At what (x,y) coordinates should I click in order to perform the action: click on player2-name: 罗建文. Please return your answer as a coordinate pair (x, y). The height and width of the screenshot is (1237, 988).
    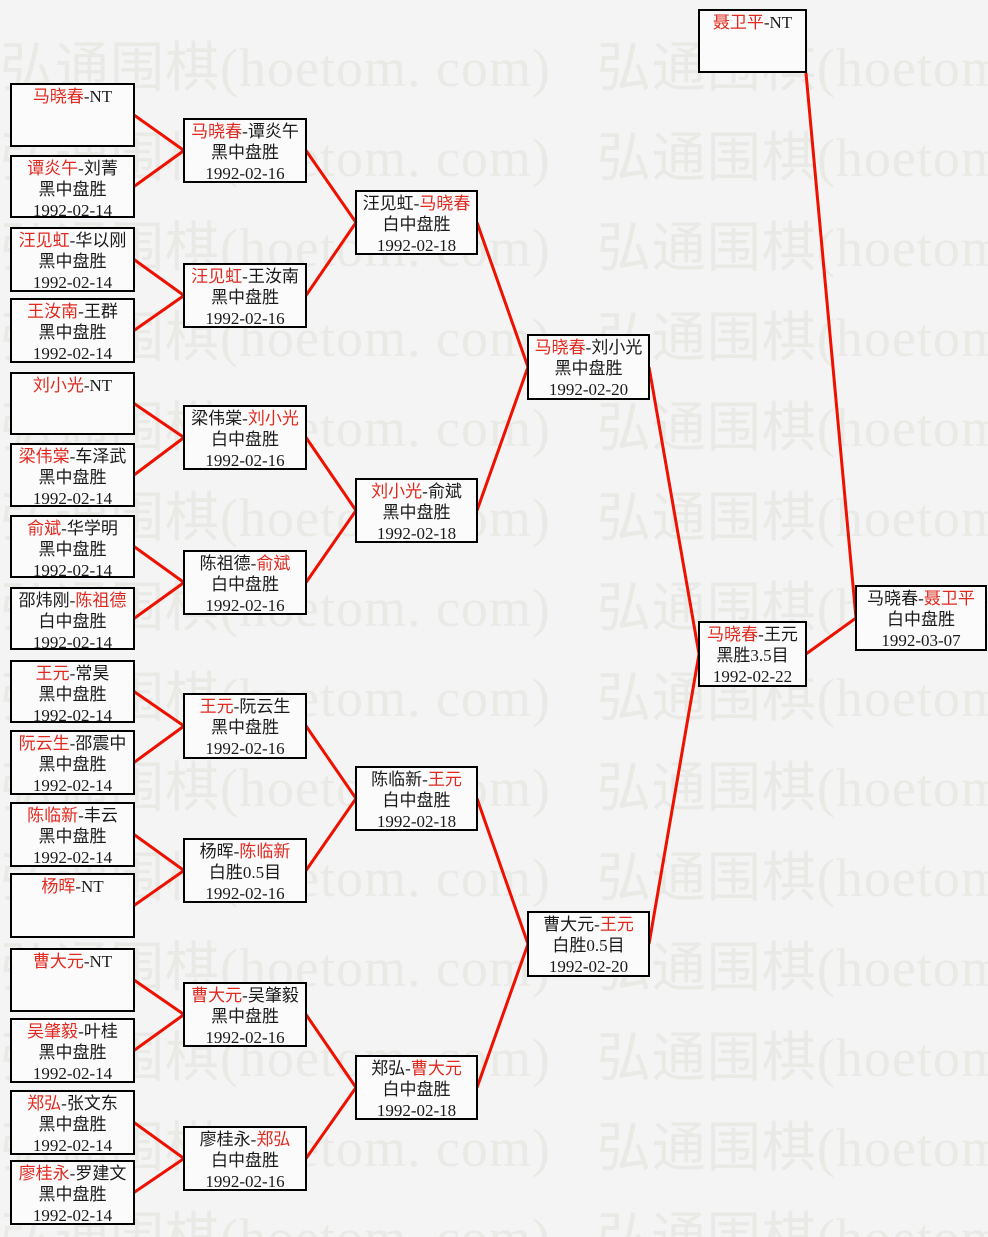
    Looking at the image, I should click on (101, 1173).